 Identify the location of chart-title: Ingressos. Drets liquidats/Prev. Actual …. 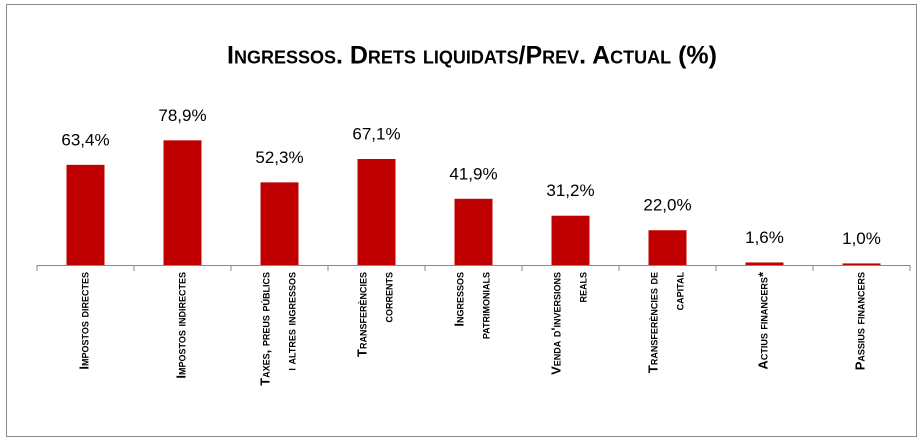
(472, 56).